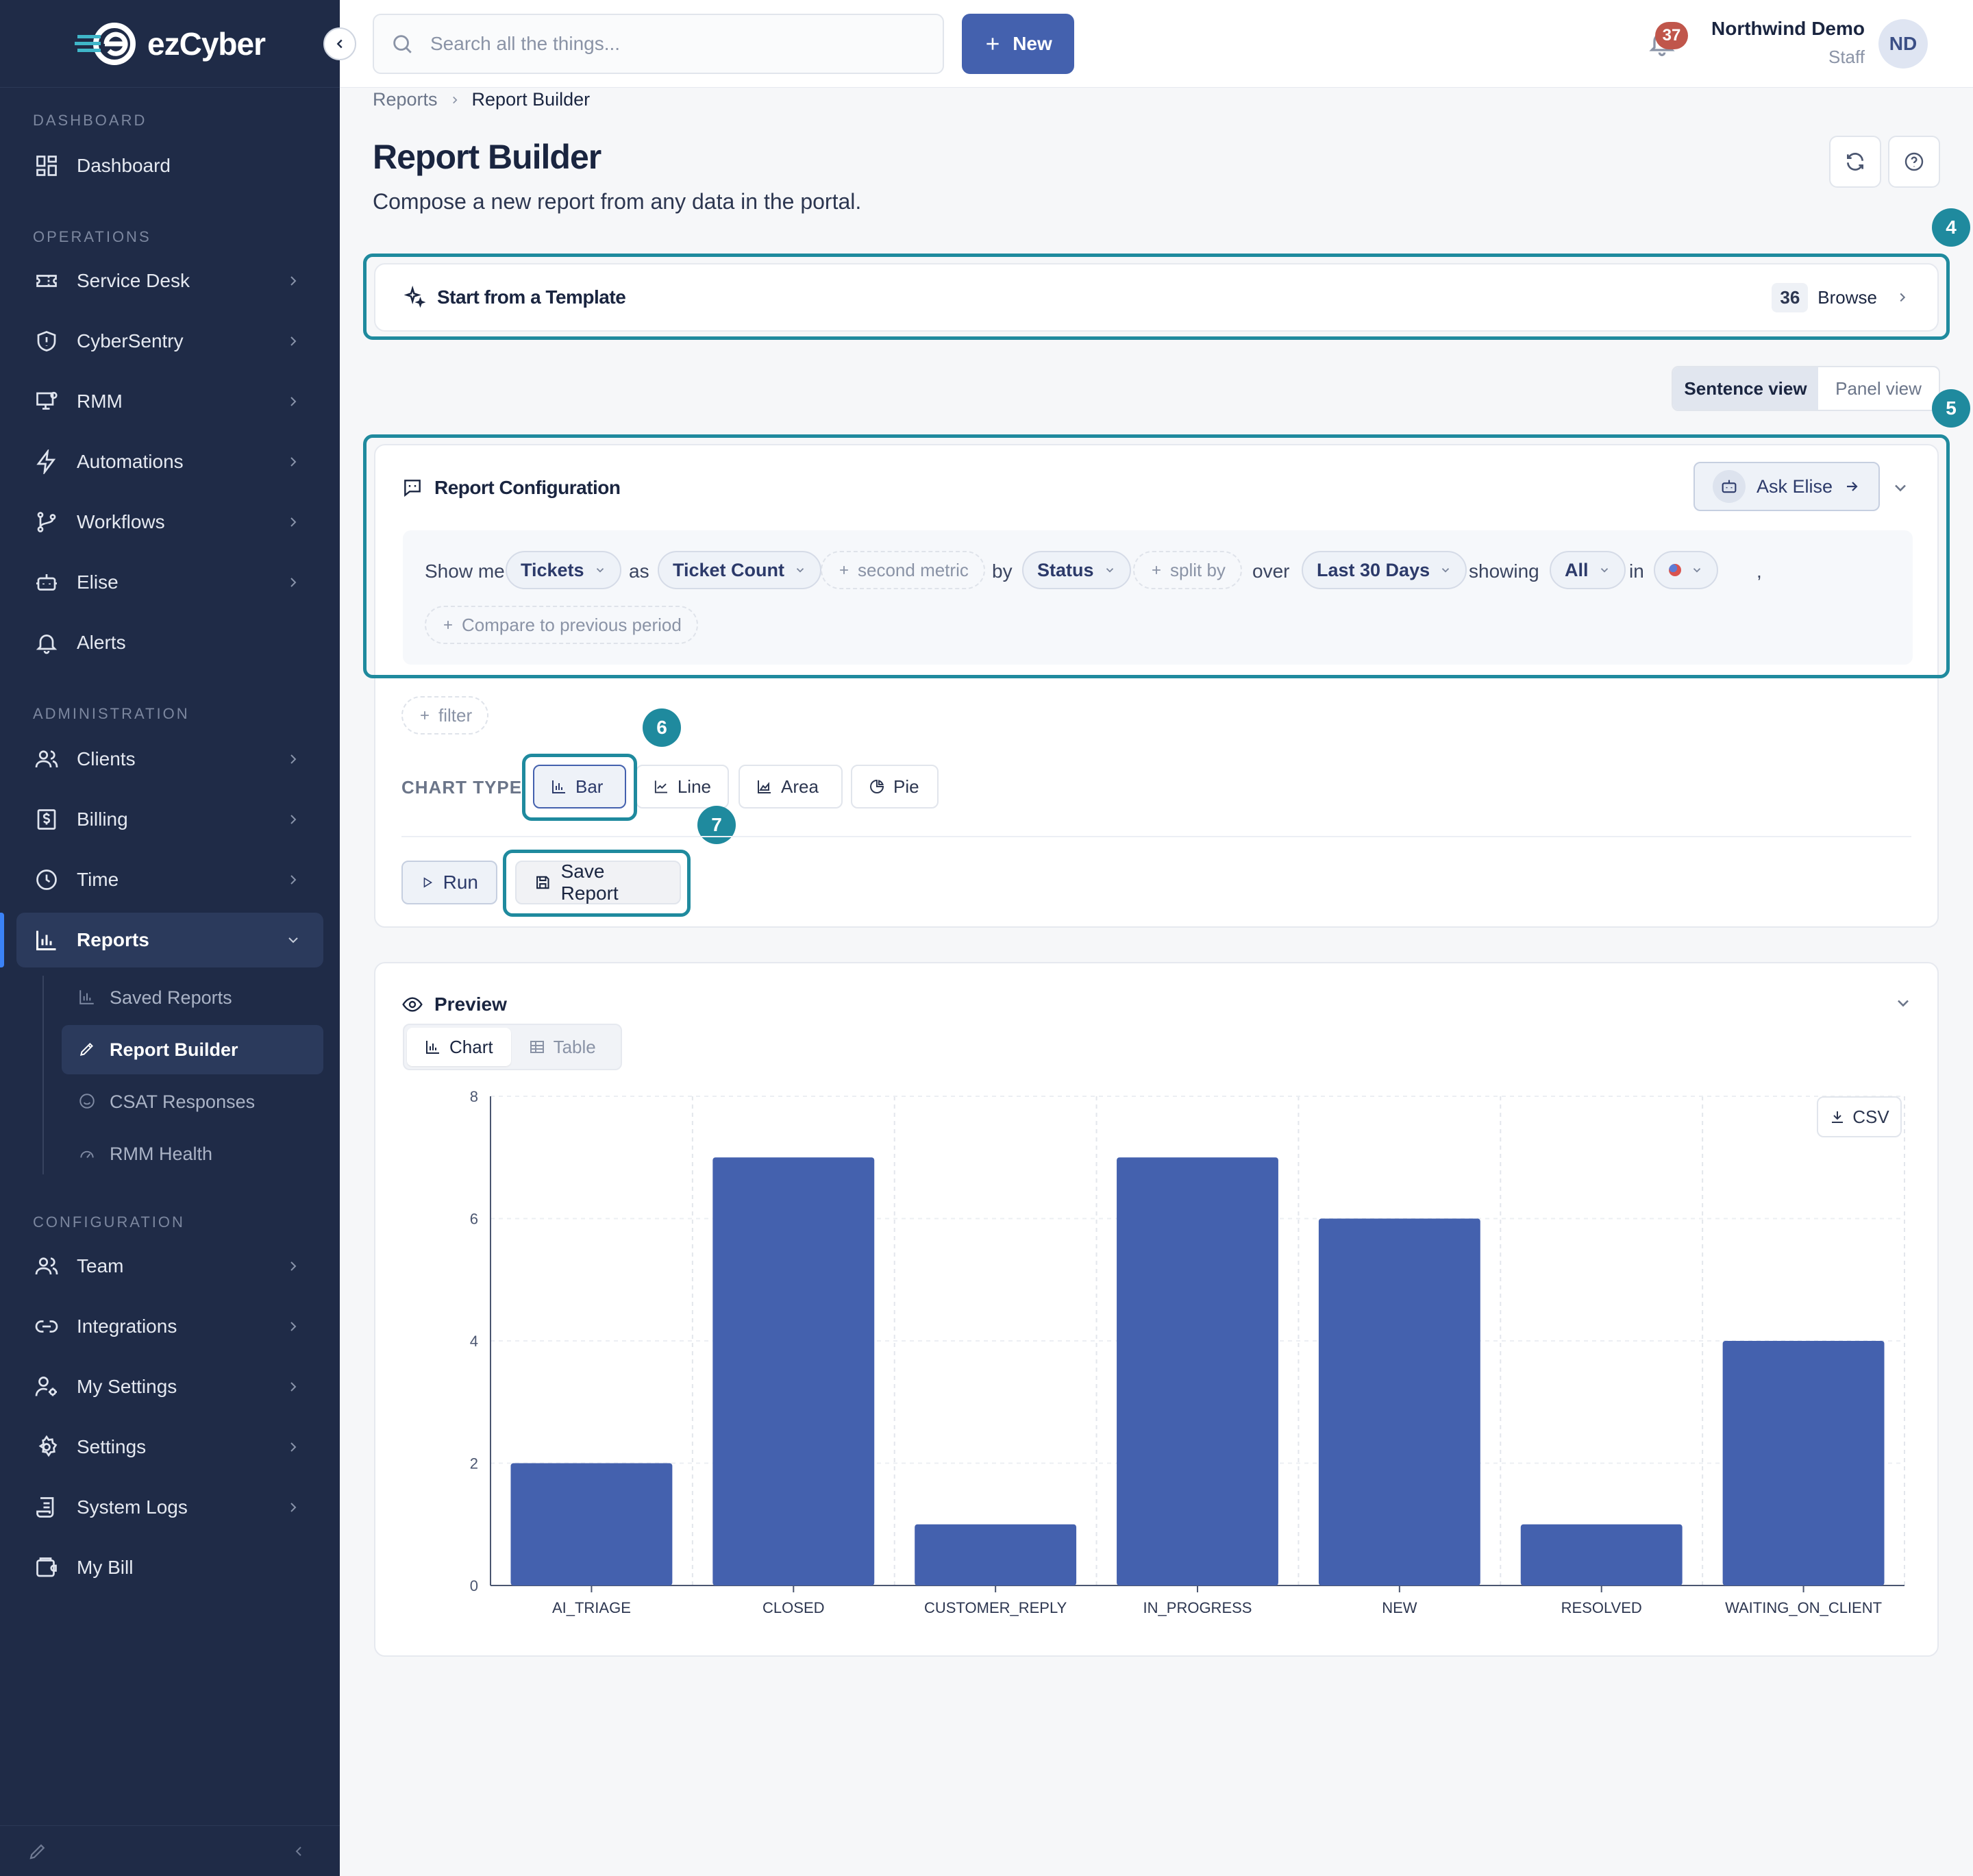  Describe the element at coordinates (598, 882) in the screenshot. I see `save-report-button: Save Report` at that location.